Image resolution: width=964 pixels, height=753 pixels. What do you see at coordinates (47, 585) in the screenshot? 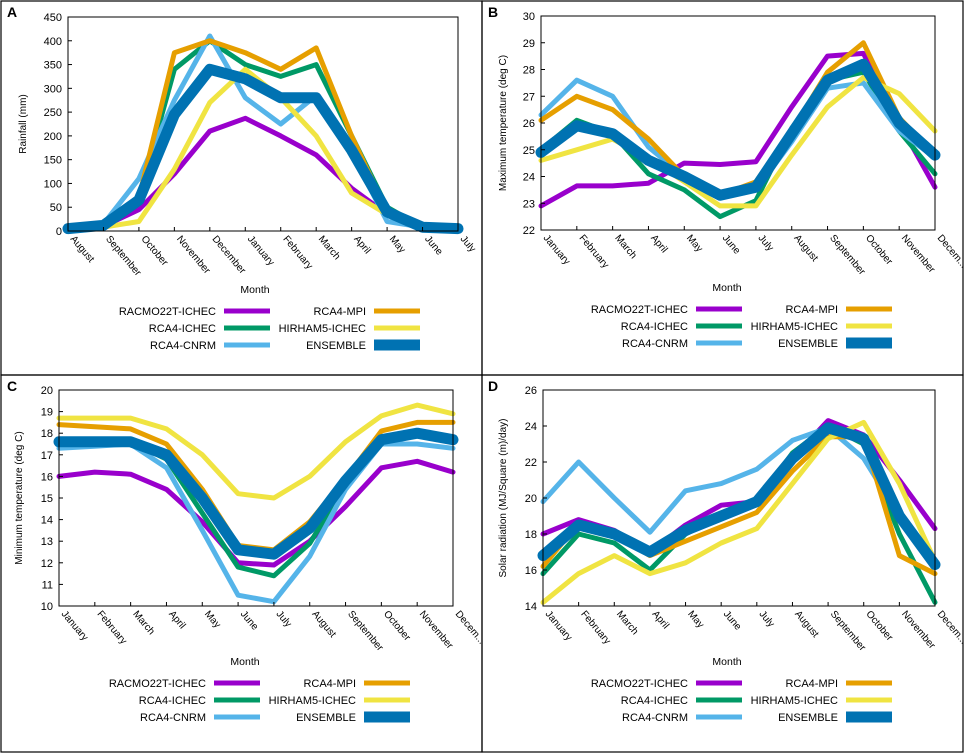
I see `y-tick-label: 11` at bounding box center [47, 585].